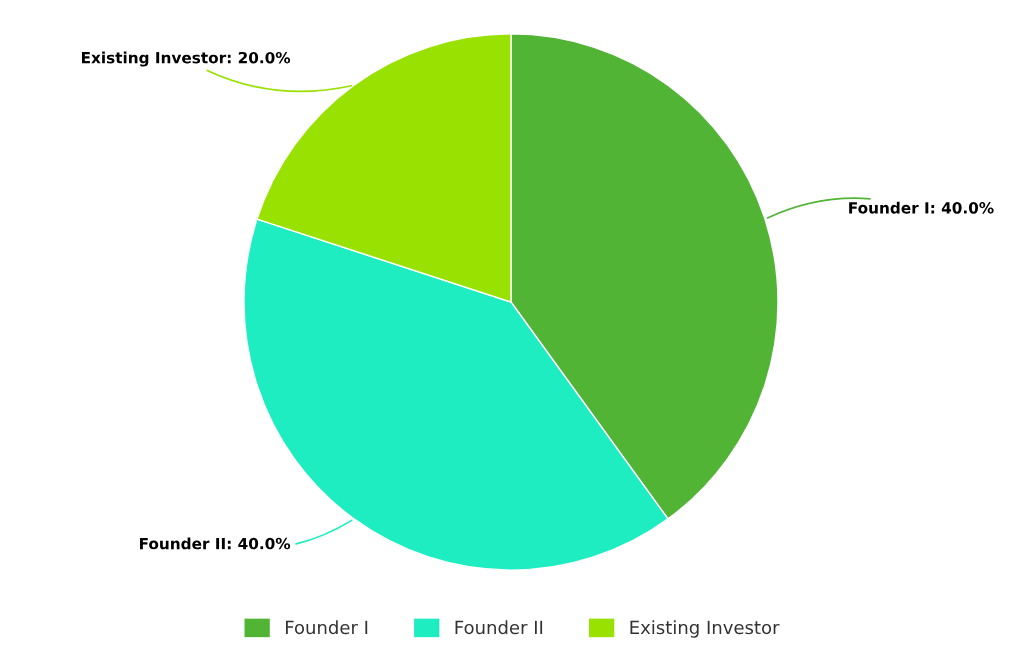  What do you see at coordinates (705, 629) in the screenshot?
I see `legend-label: Existing Investor` at bounding box center [705, 629].